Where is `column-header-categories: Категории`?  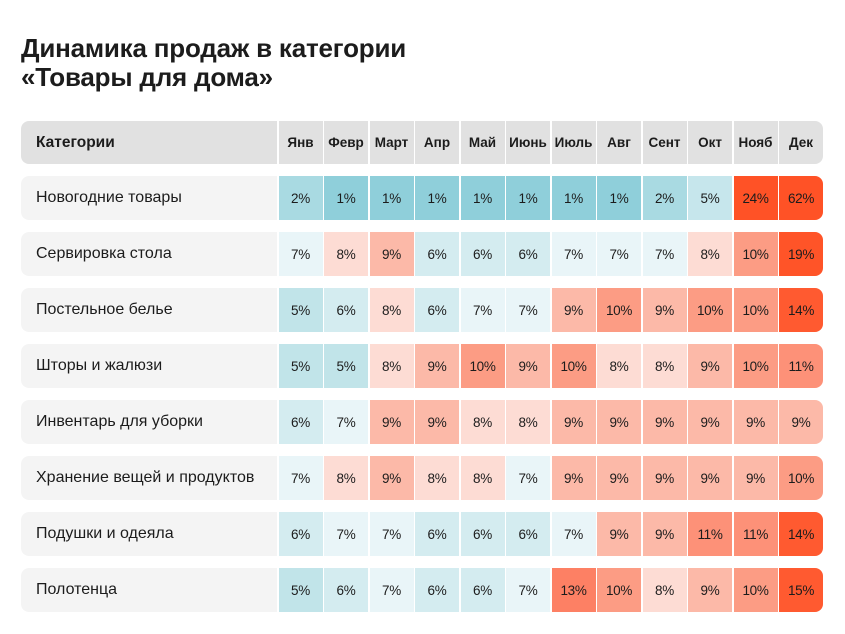 column-header-categories: Категории is located at coordinates (149, 142).